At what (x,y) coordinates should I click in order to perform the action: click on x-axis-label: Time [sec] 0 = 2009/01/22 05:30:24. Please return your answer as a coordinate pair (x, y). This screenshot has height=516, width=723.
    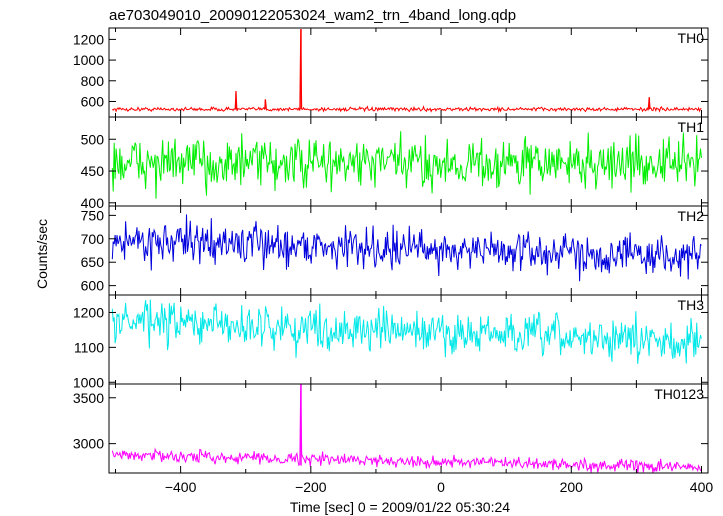
    Looking at the image, I should click on (400, 507).